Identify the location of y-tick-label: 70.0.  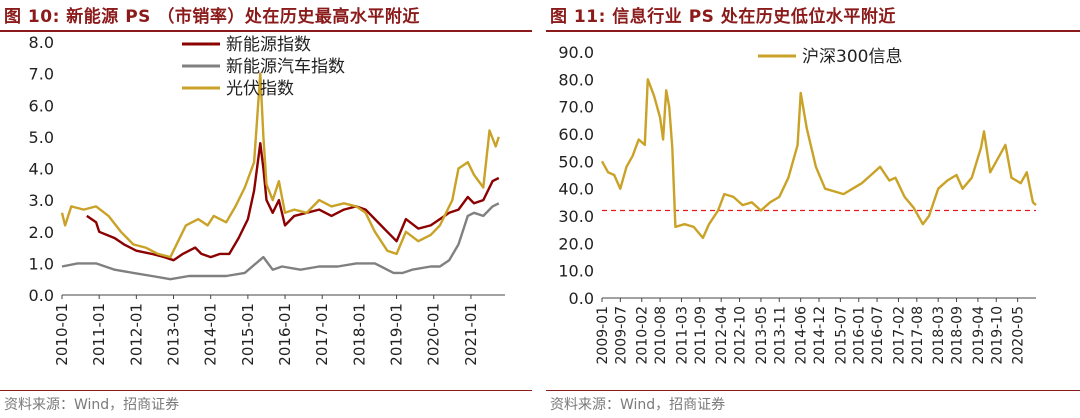
(576, 107).